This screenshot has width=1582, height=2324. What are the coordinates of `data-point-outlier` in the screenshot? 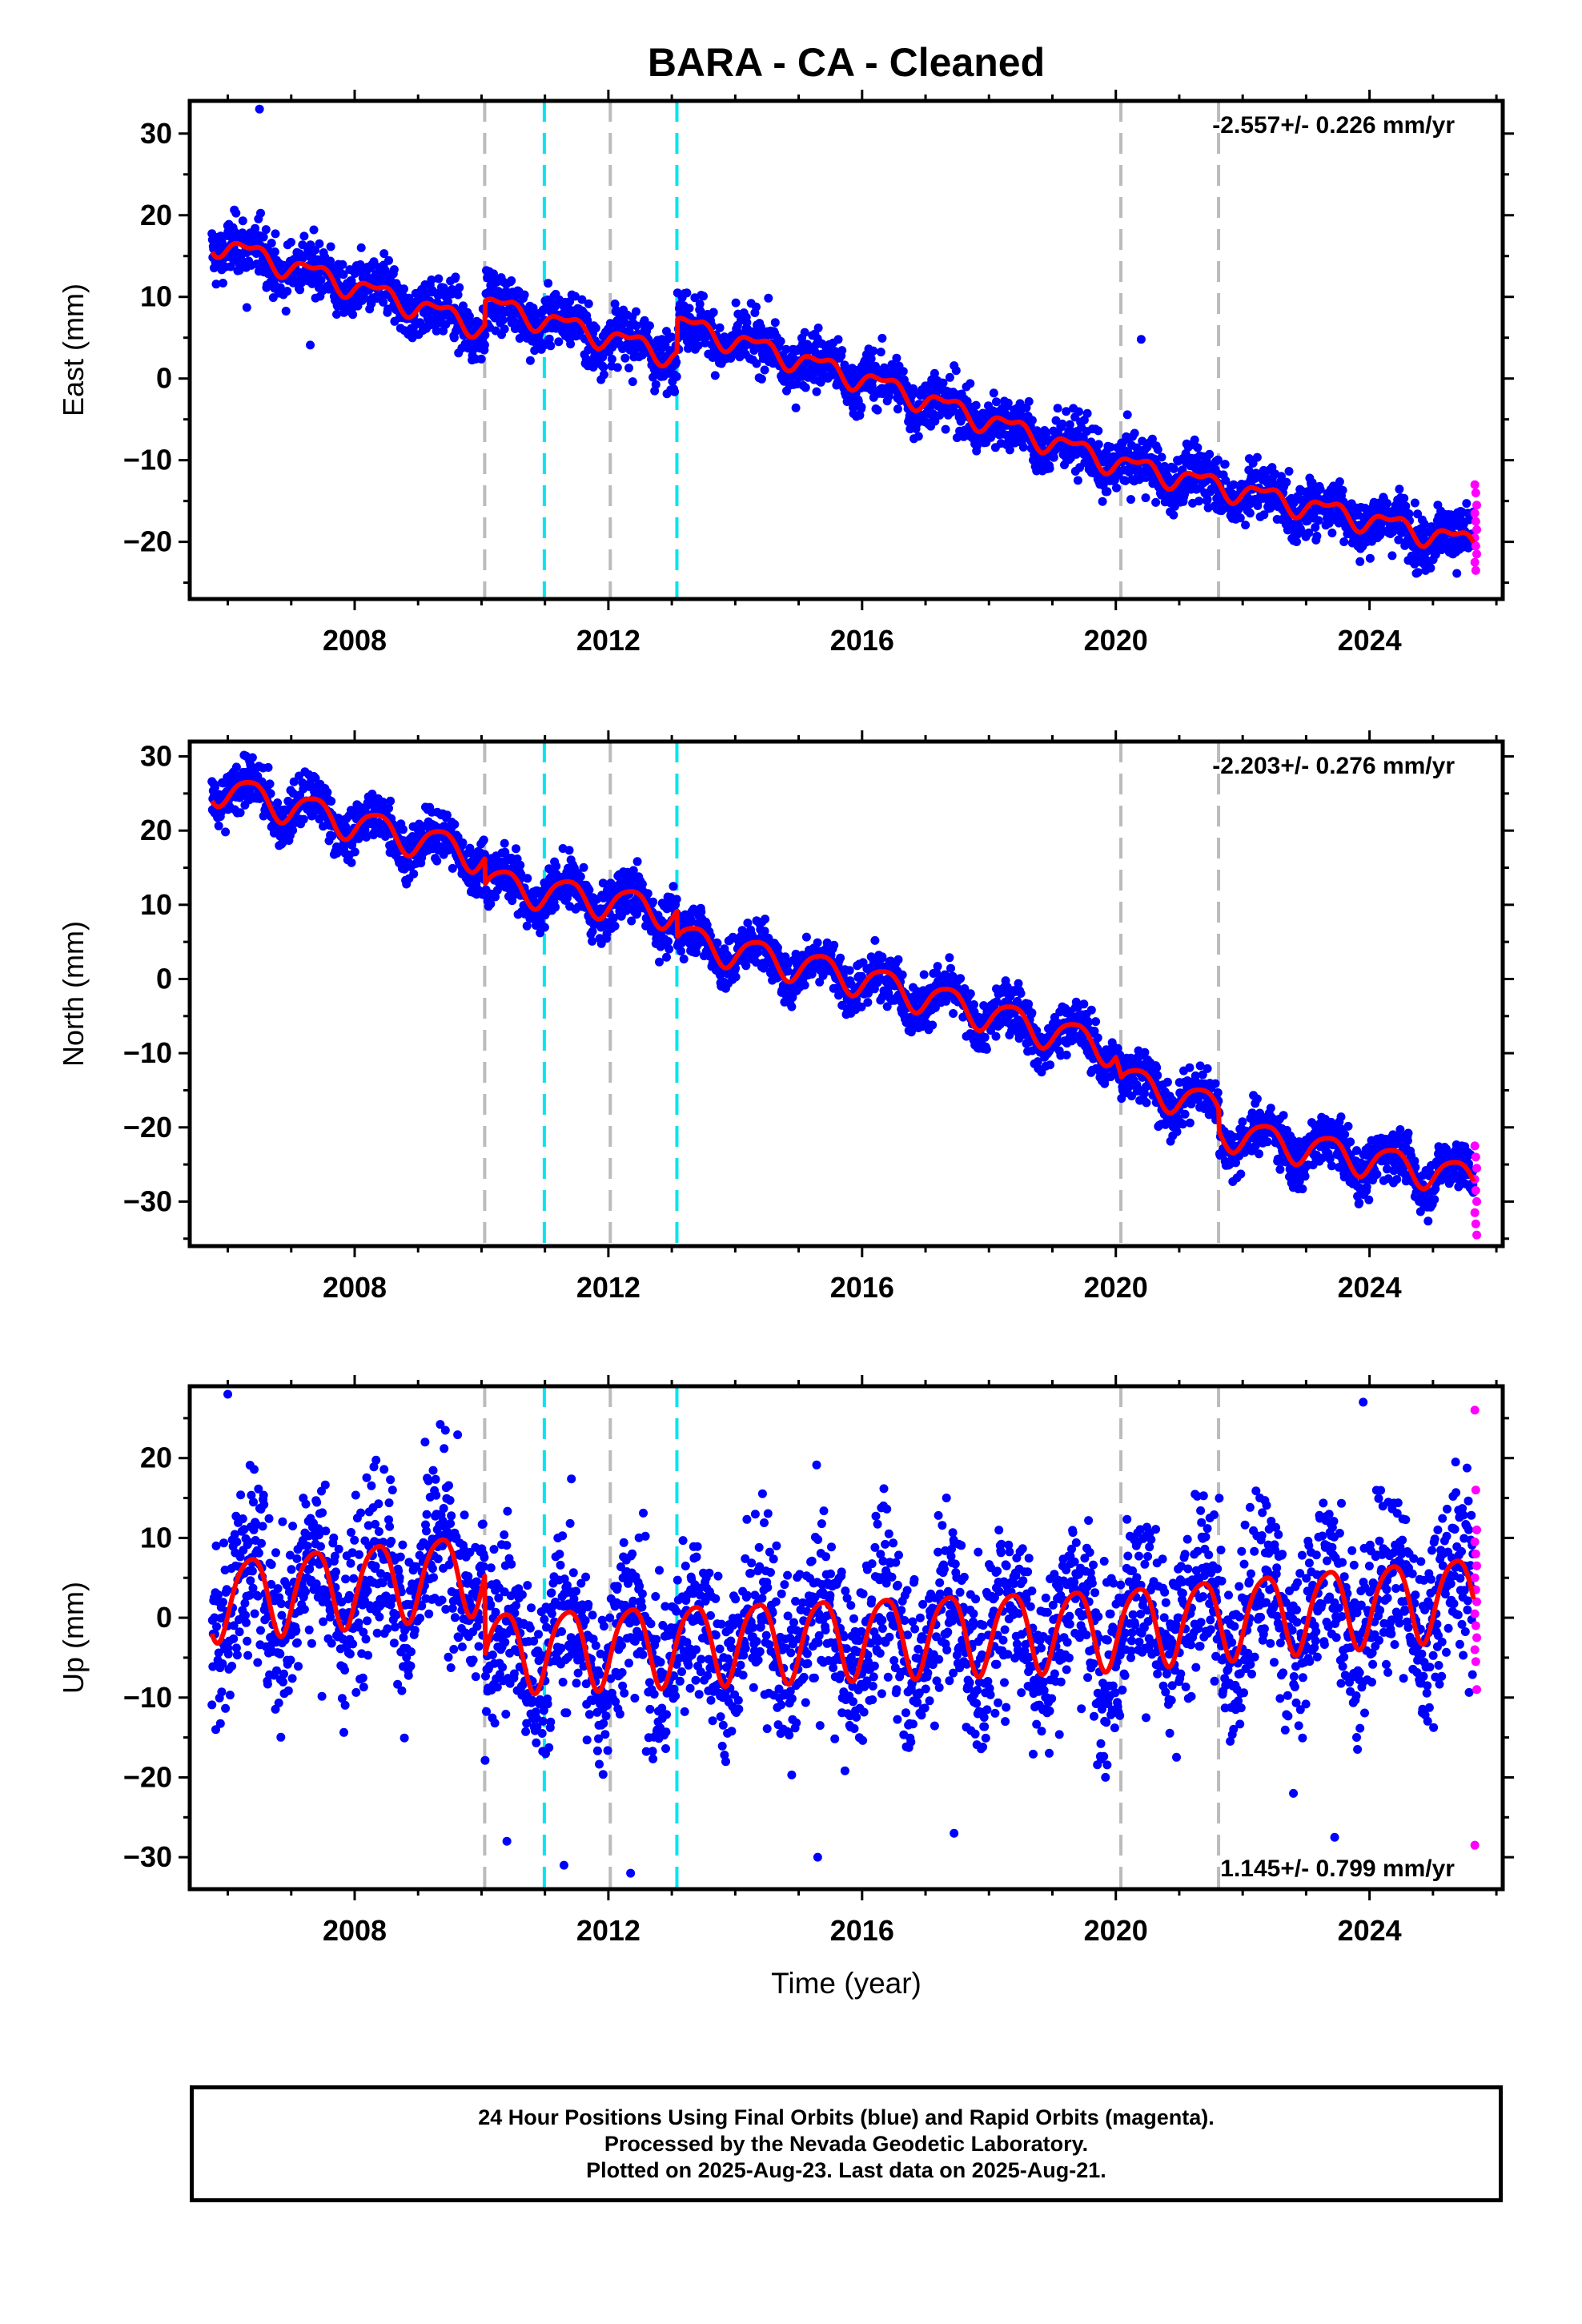 It's located at (260, 109).